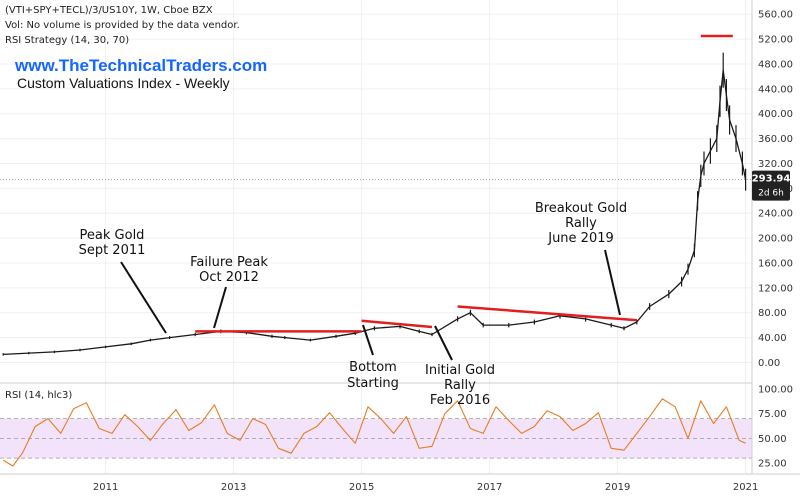 Image resolution: width=800 pixels, height=500 pixels. I want to click on price-y-tick-label: 120.00, so click(775, 288).